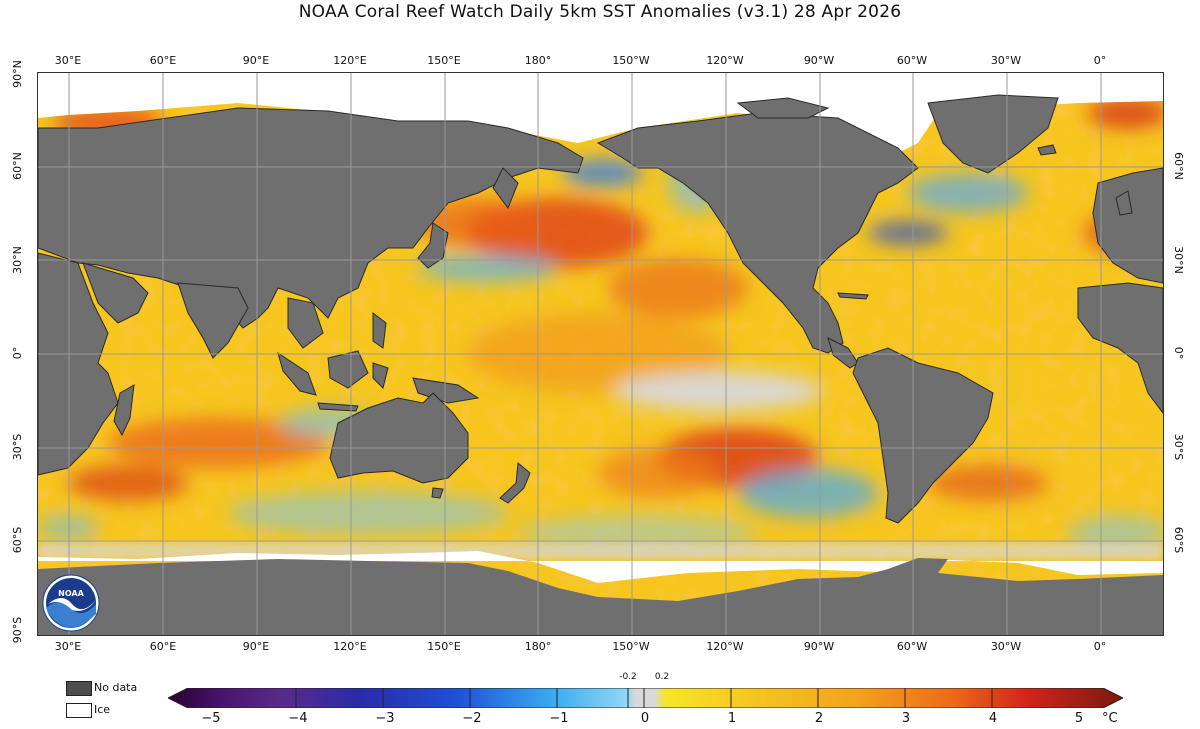  What do you see at coordinates (645, 718) in the screenshot?
I see `cb-tick: 0` at bounding box center [645, 718].